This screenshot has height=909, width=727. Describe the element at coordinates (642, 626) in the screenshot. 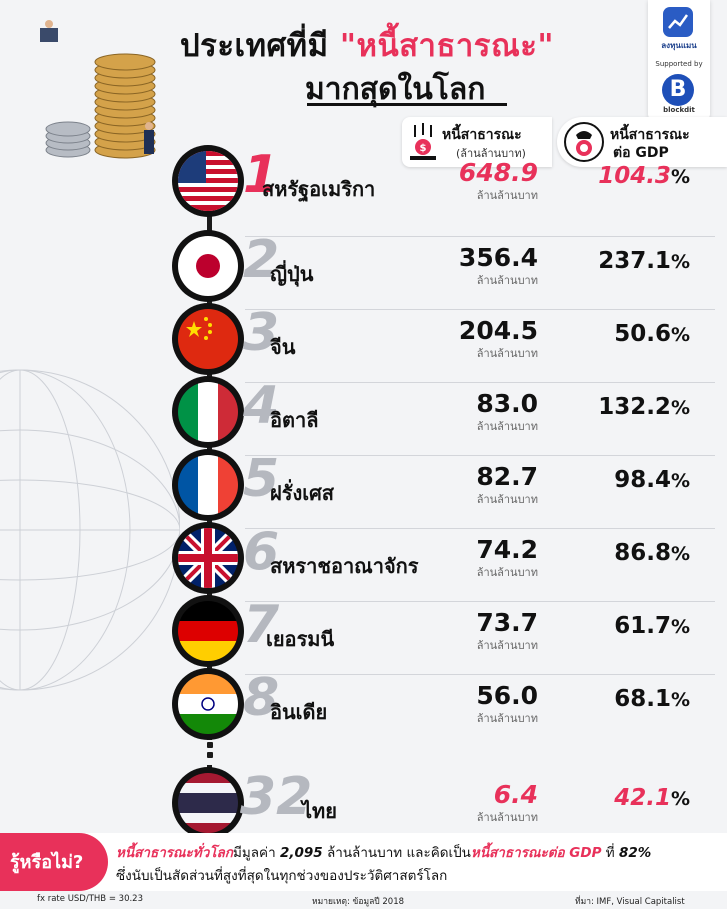

I see `gdp-value: 61.7` at that location.